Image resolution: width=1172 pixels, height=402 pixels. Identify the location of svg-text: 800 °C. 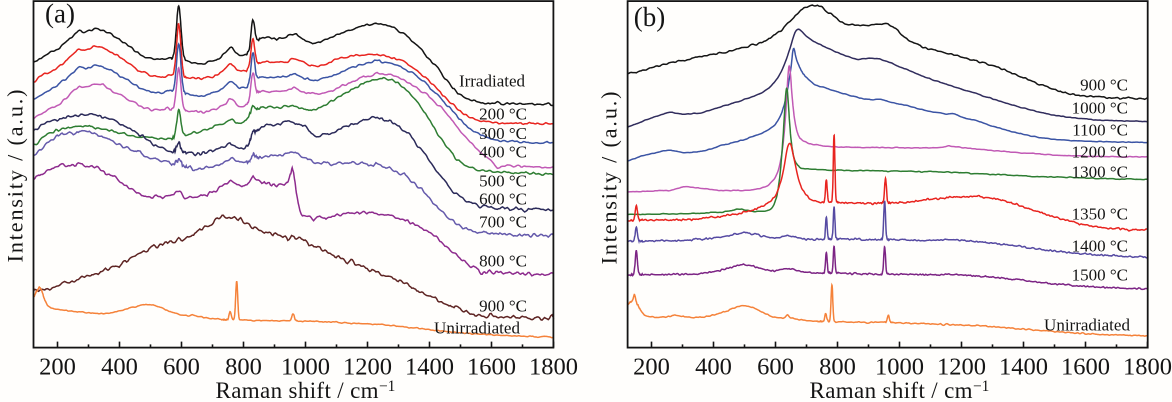
(503, 261).